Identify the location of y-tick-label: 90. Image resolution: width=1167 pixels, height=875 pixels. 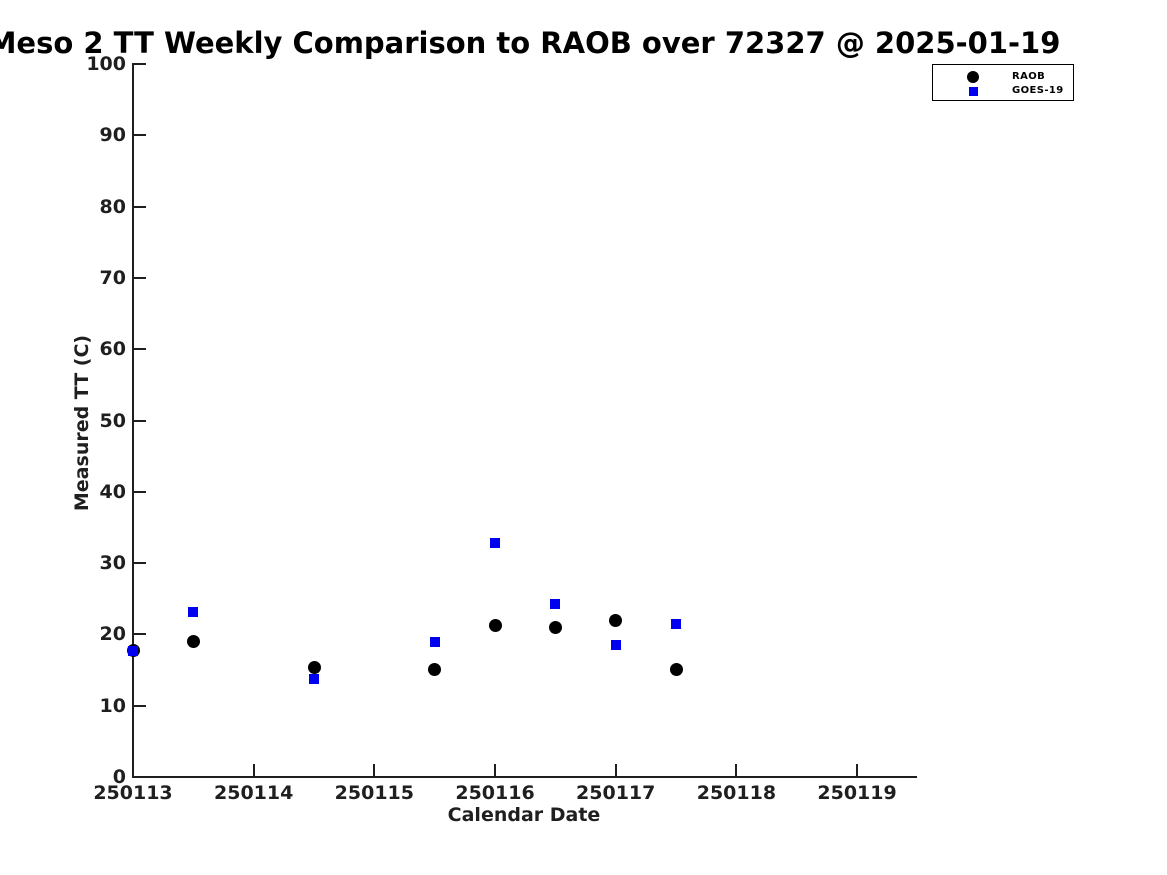
(112, 135).